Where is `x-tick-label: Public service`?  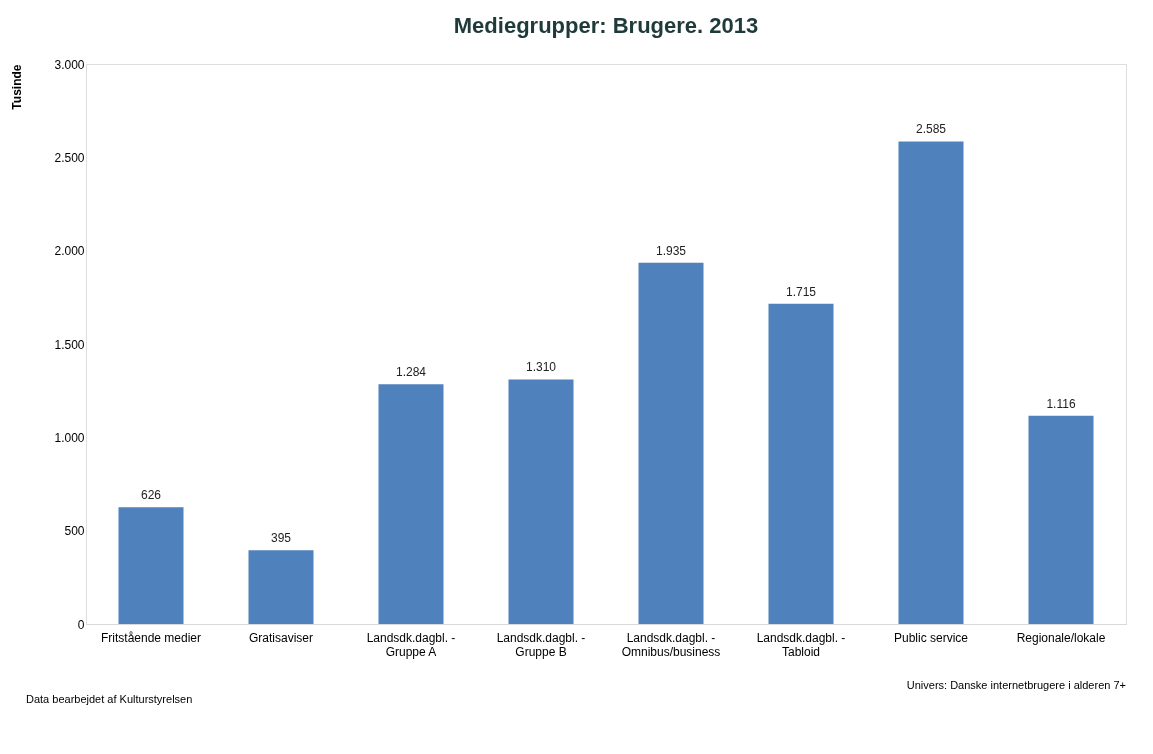 x-tick-label: Public service is located at coordinates (931, 637).